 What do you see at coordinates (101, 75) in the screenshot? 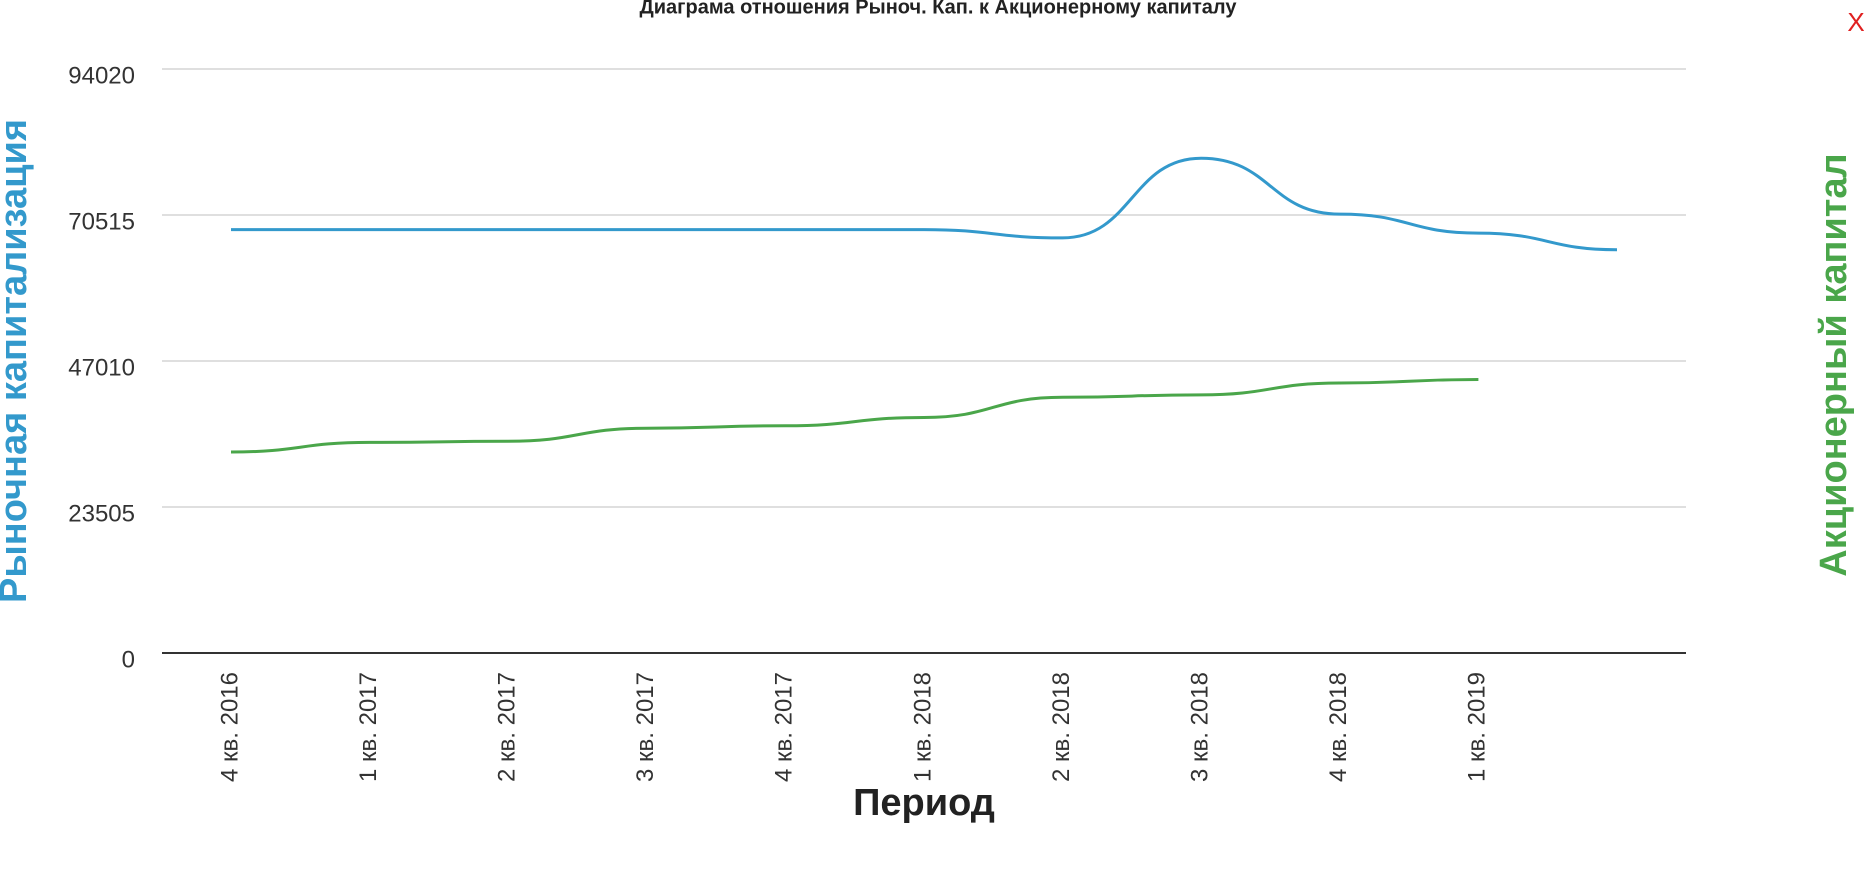
I see `y-tick-label: 94020` at bounding box center [101, 75].